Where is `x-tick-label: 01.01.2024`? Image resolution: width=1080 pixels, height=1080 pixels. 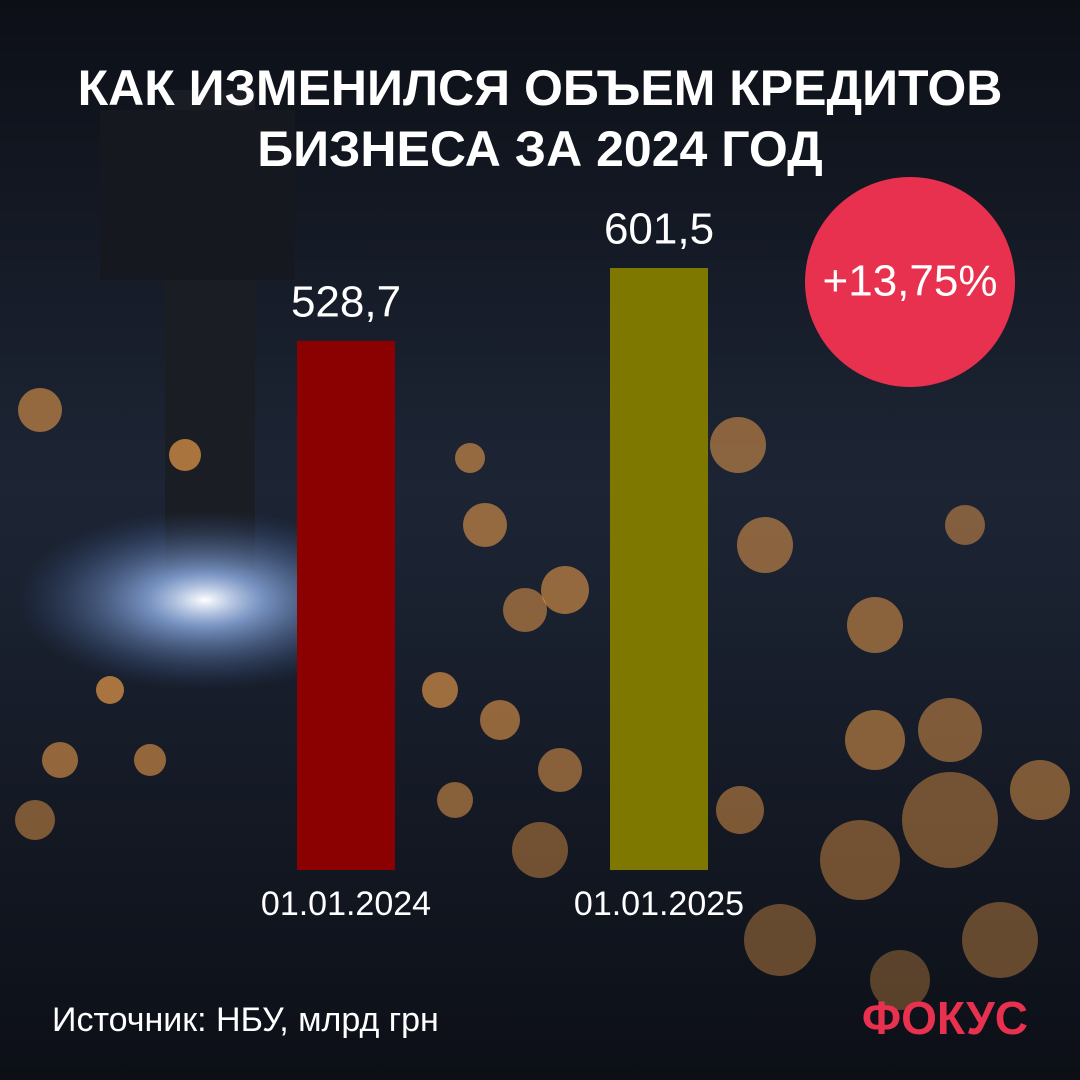
x-tick-label: 01.01.2024 is located at coordinates (346, 904).